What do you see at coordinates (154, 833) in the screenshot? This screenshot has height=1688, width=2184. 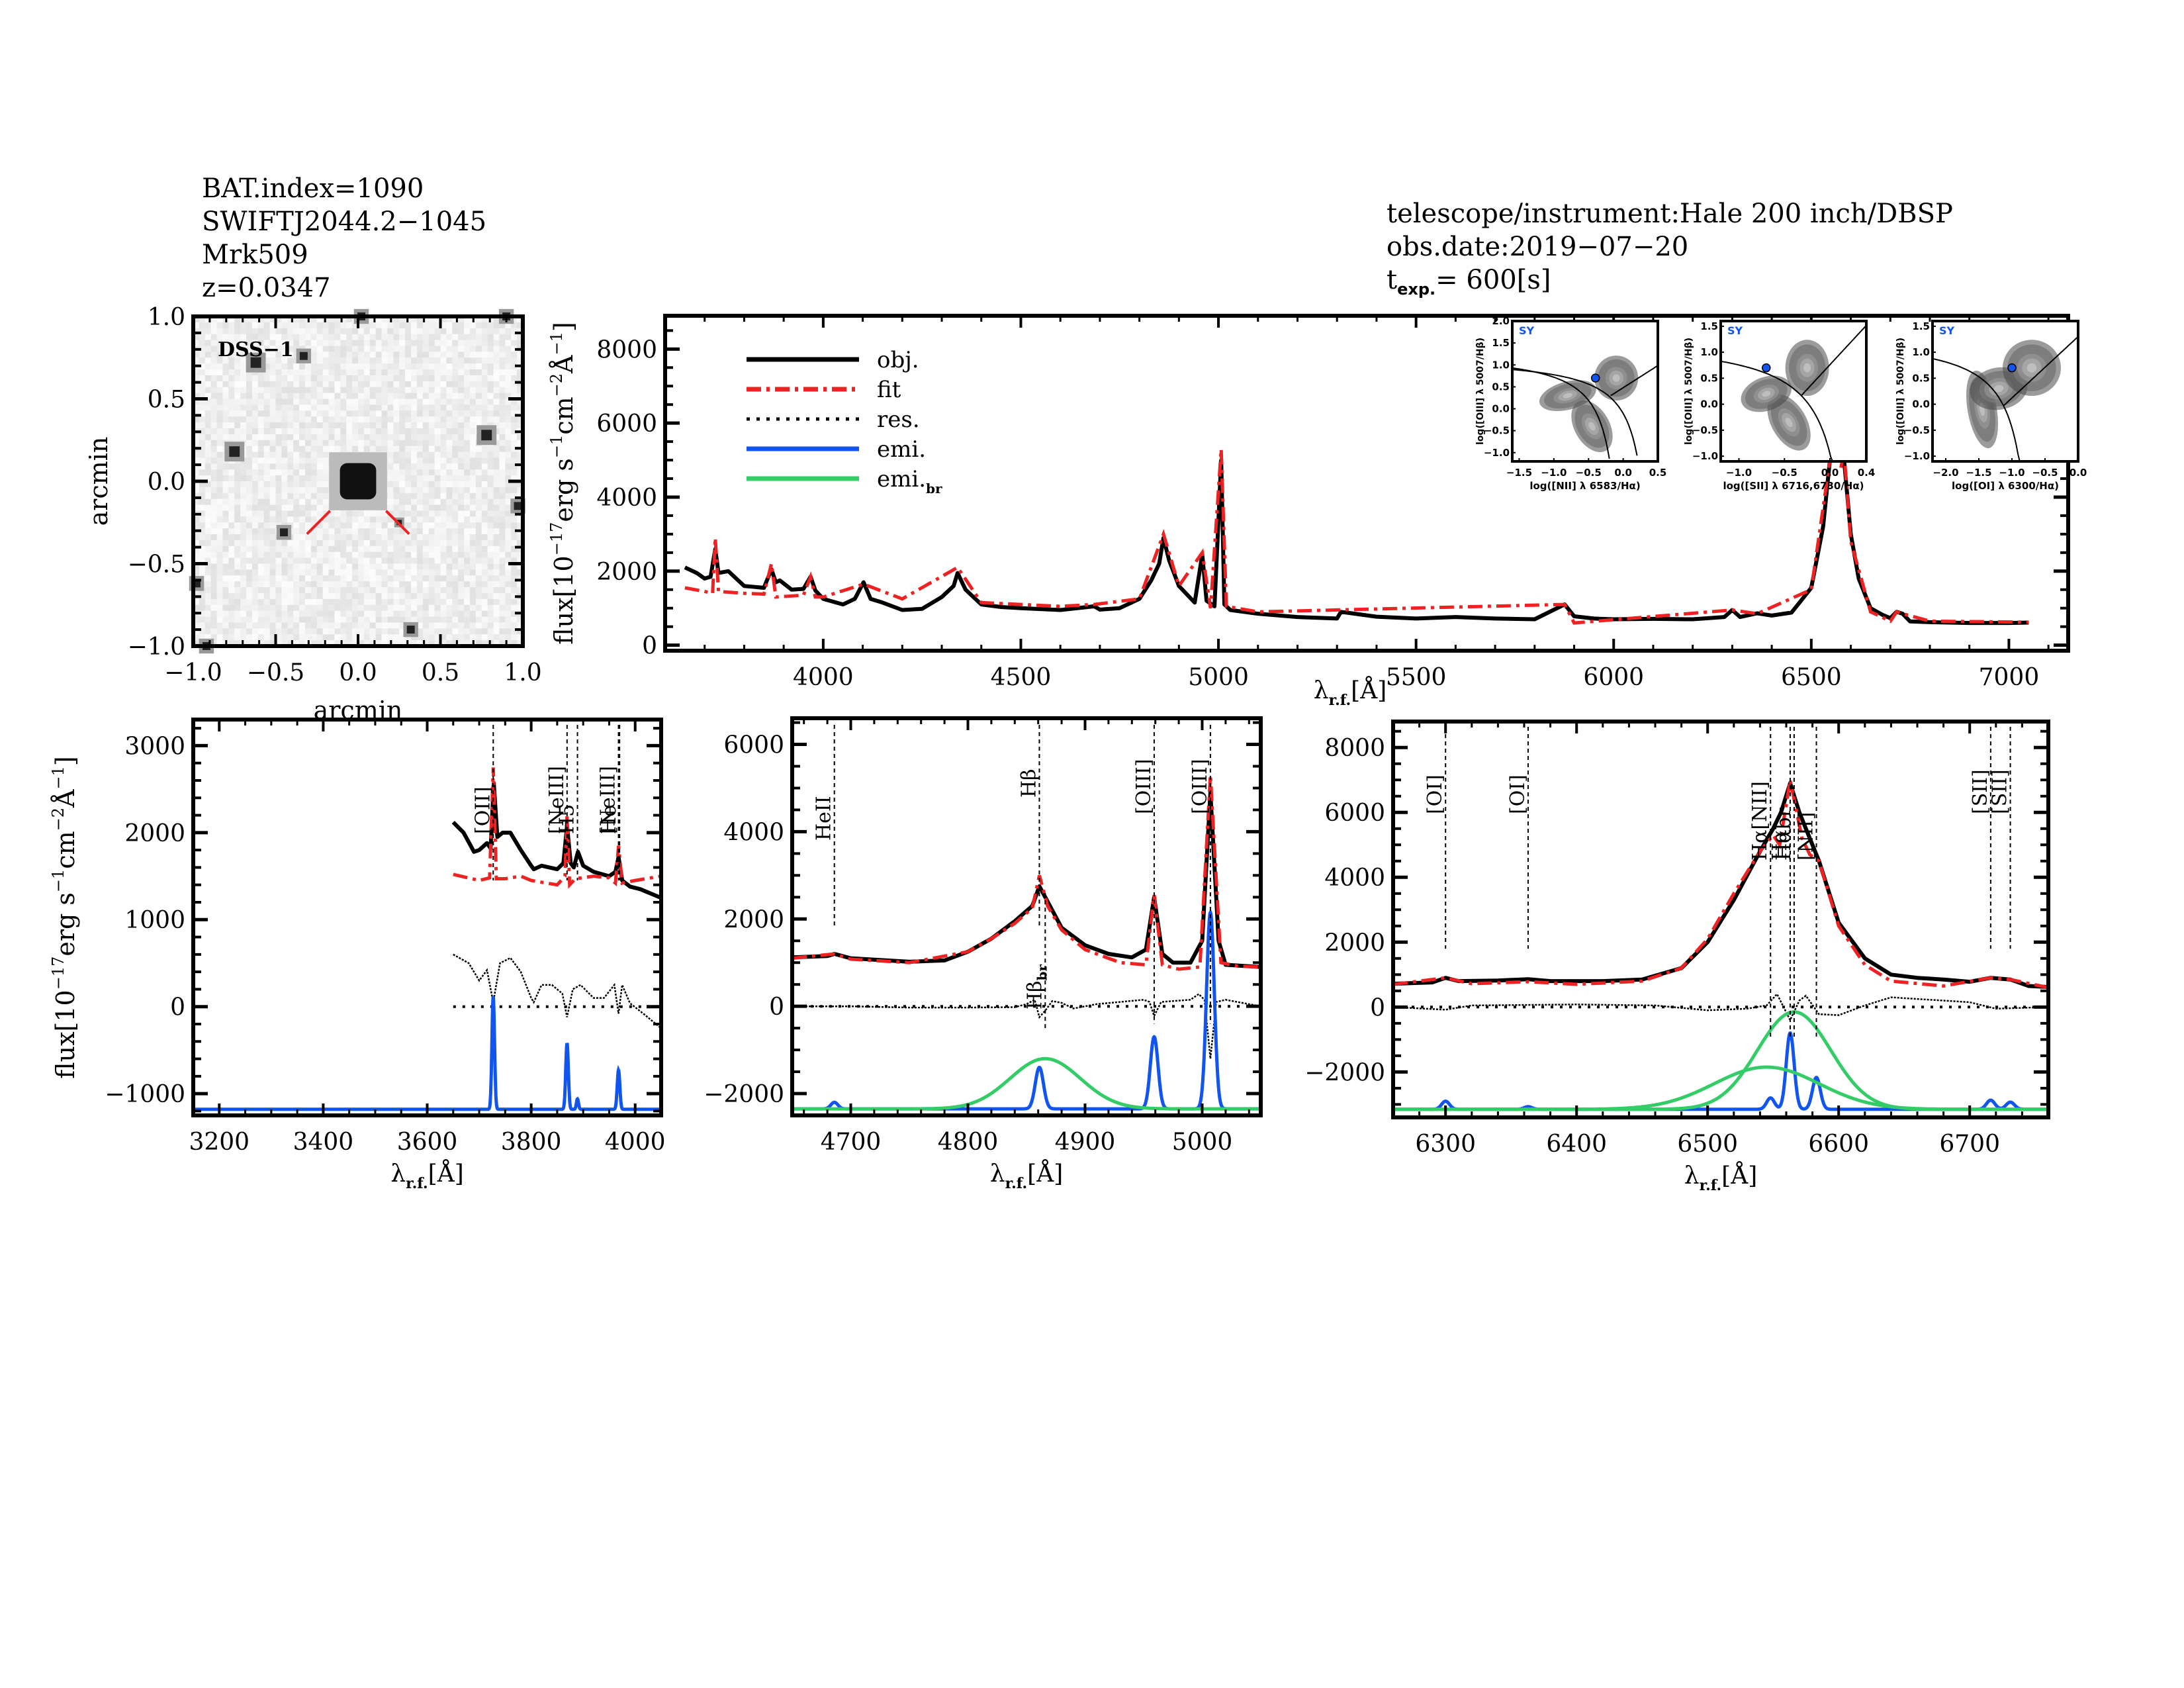 I see `y-tick-label: 2000` at bounding box center [154, 833].